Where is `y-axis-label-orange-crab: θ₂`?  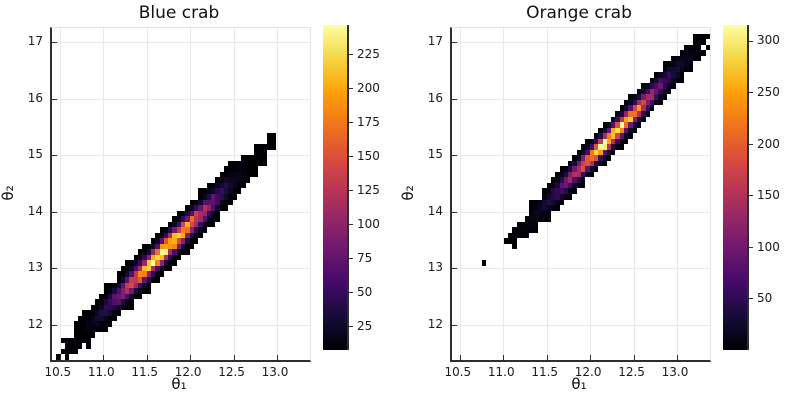 y-axis-label-orange-crab: θ₂ is located at coordinates (408, 193).